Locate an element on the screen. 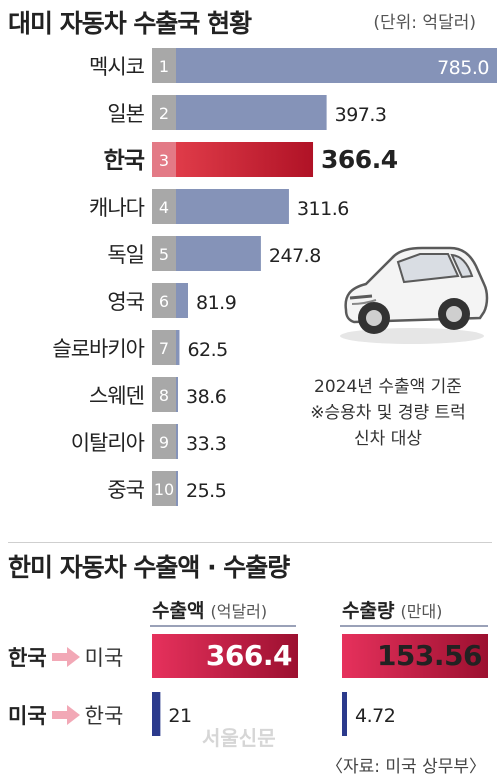 This screenshot has height=781, width=500. category-label: 스웨덴 is located at coordinates (116, 396).